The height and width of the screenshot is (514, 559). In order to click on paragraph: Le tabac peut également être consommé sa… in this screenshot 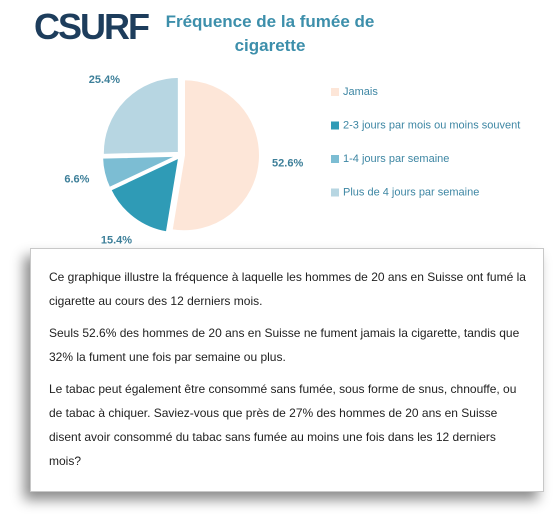, I will do `click(283, 425)`.